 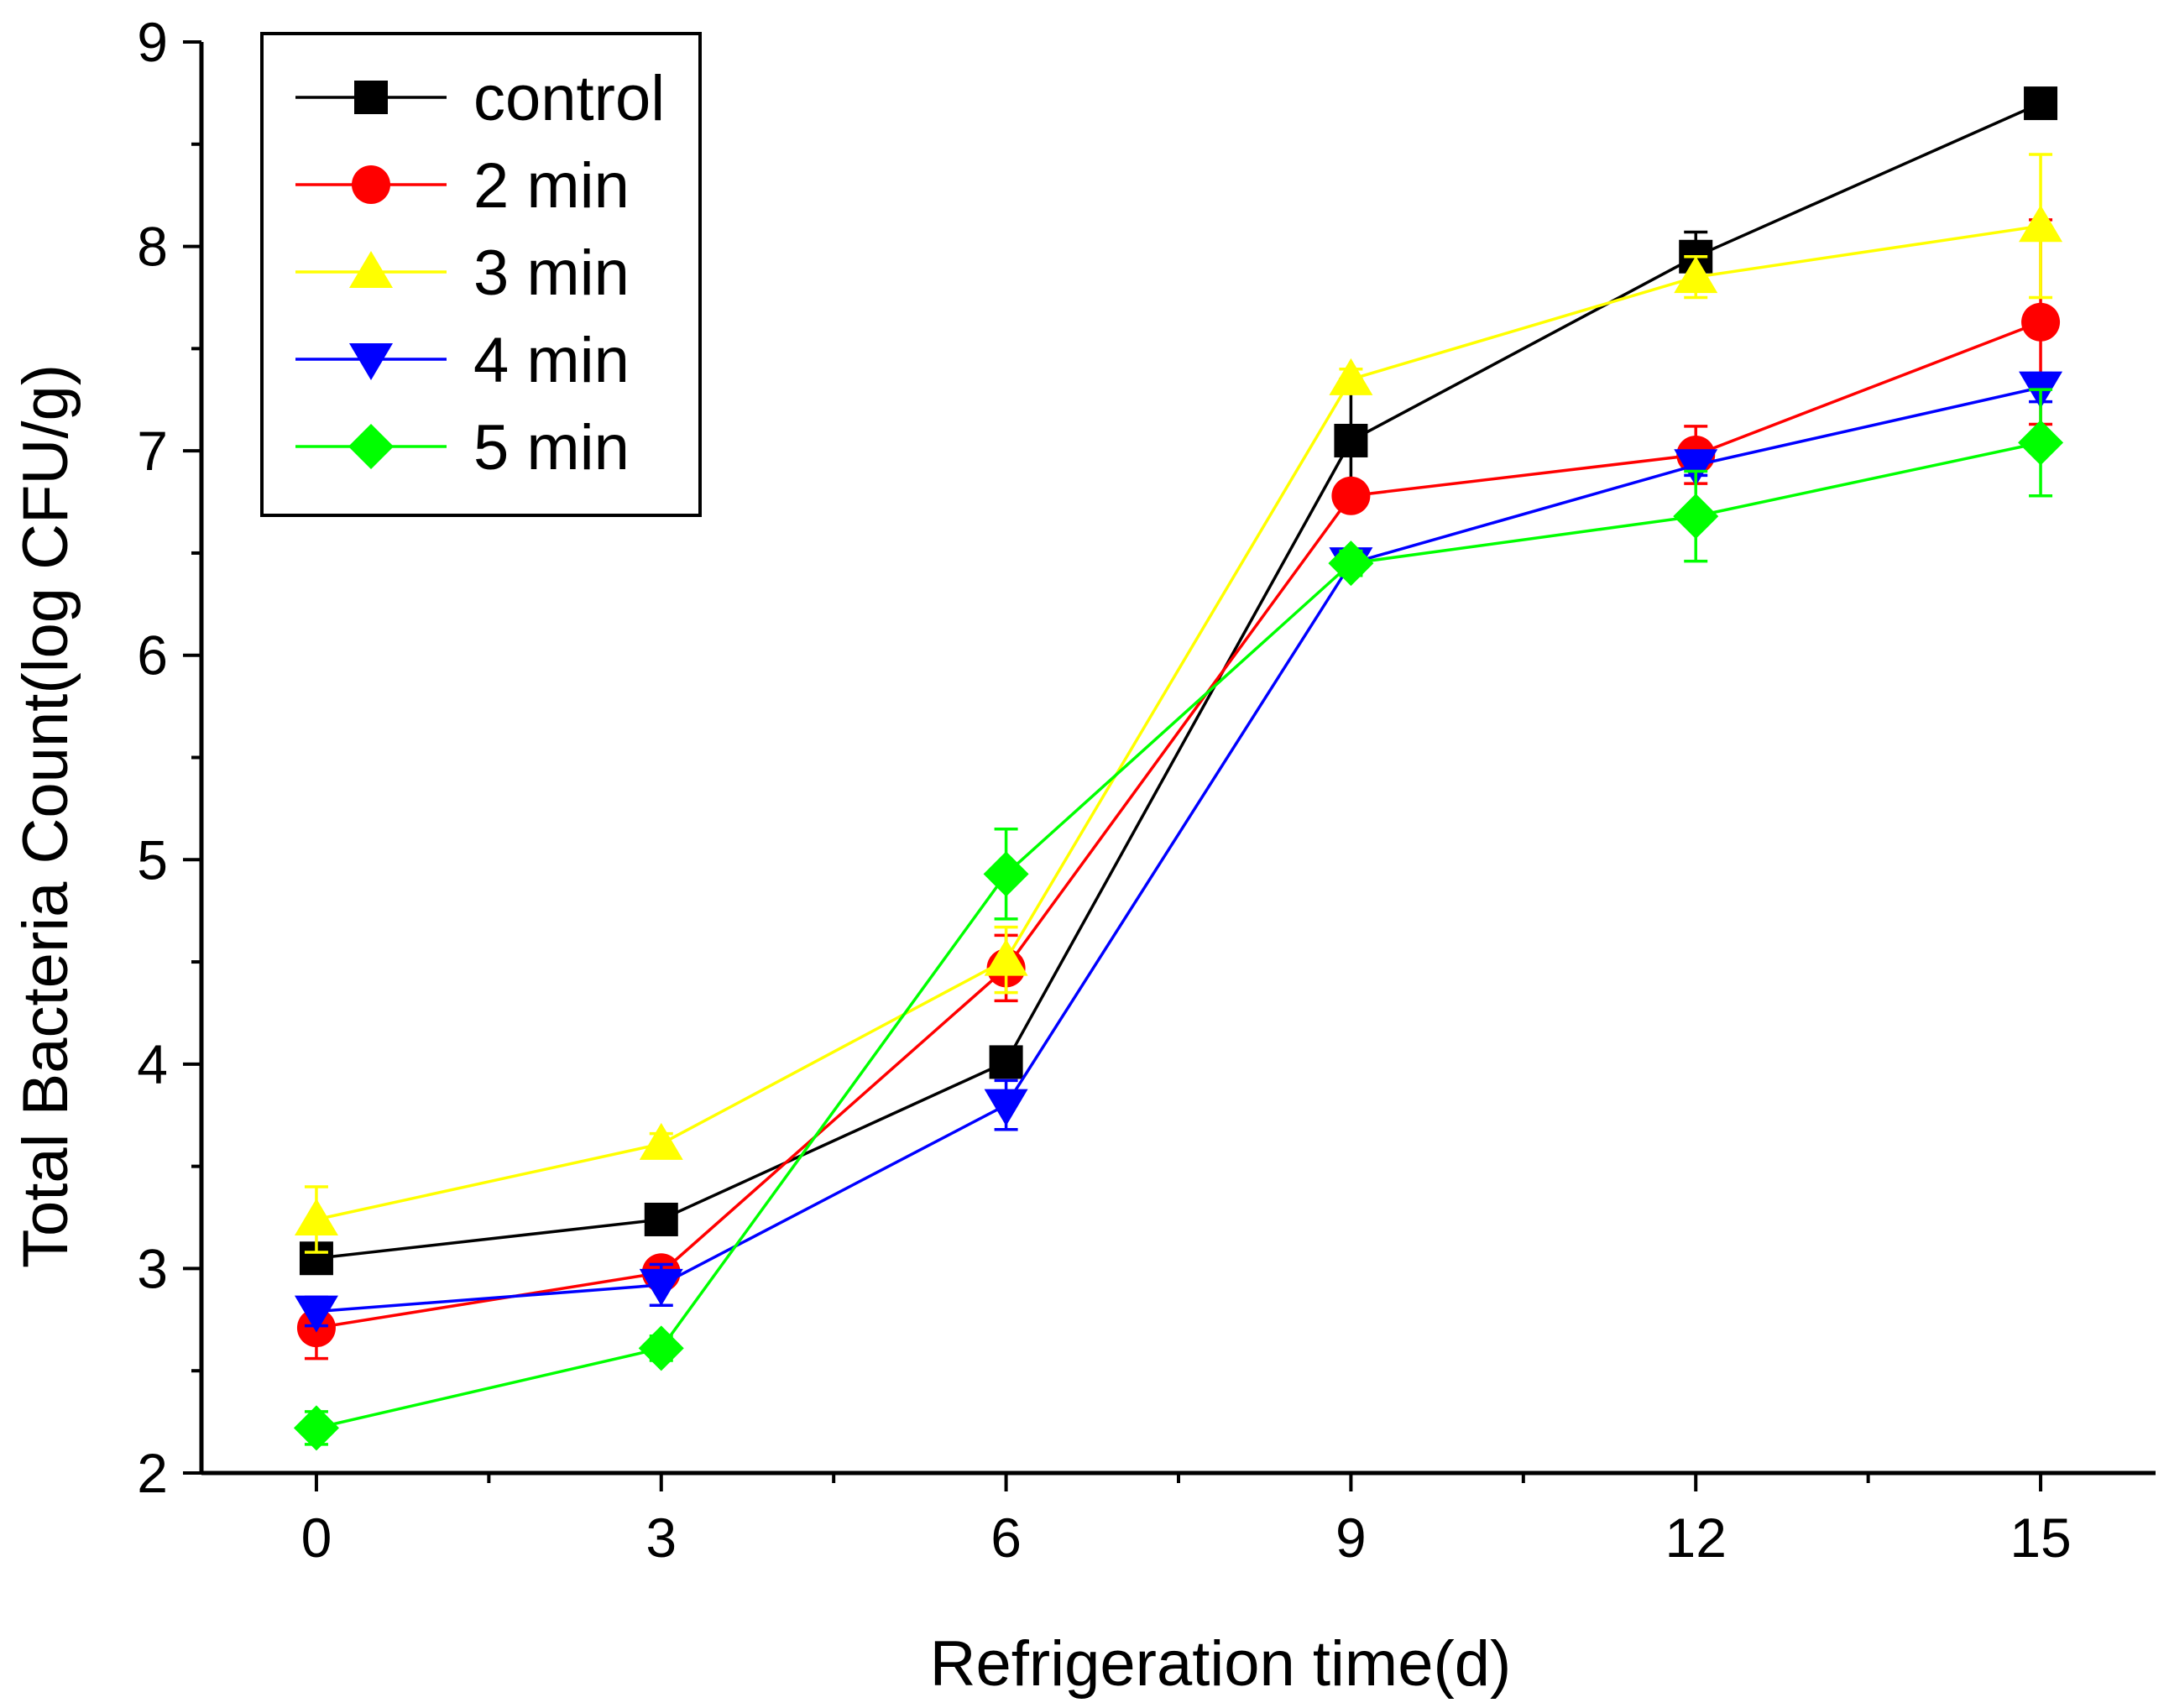 I want to click on y-tick-label: 5, so click(x=152, y=859).